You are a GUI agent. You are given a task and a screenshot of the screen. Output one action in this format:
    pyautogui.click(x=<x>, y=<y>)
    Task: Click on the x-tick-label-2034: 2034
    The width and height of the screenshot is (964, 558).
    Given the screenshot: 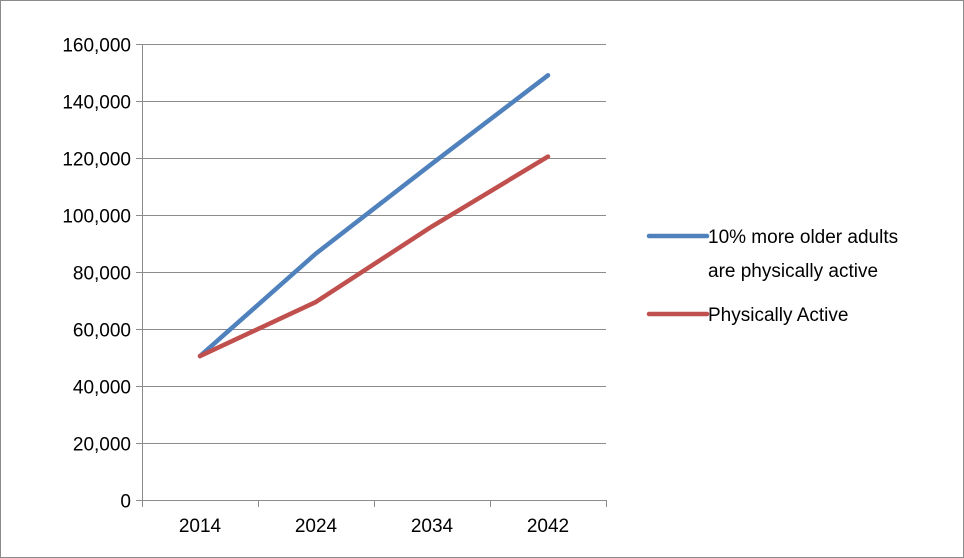 What is the action you would take?
    pyautogui.click(x=432, y=526)
    